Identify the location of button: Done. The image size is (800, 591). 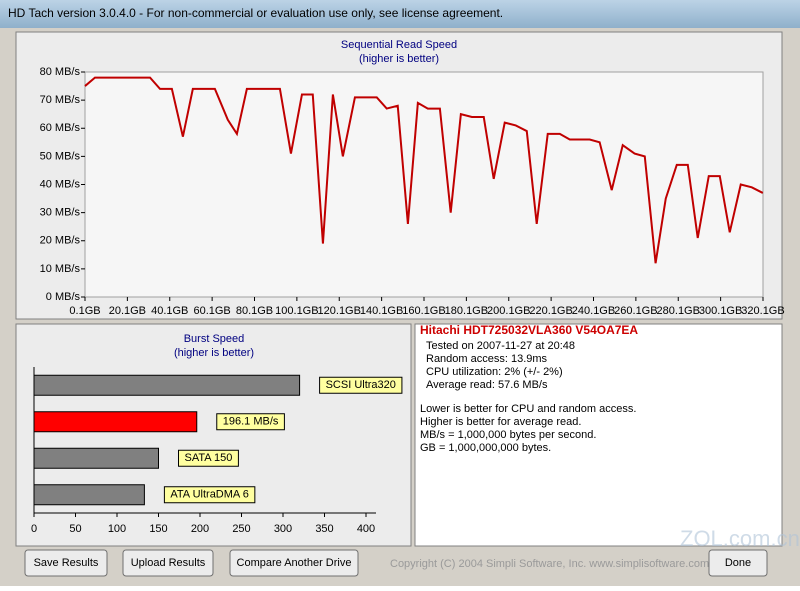
(738, 563).